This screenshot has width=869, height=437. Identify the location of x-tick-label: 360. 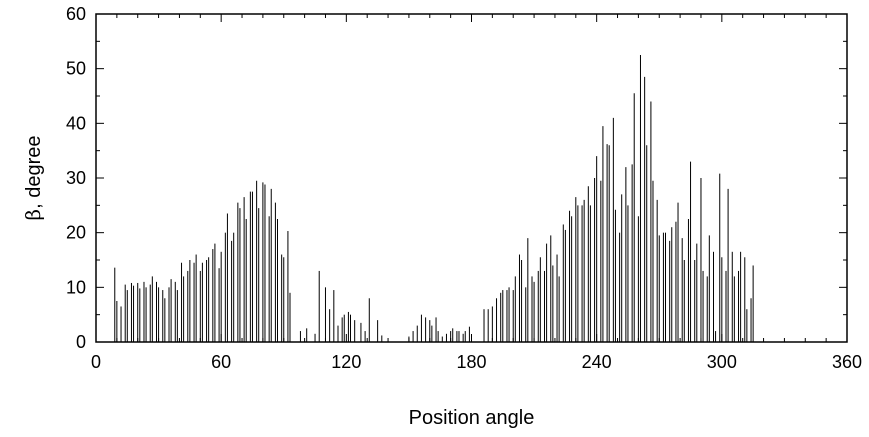
(847, 362).